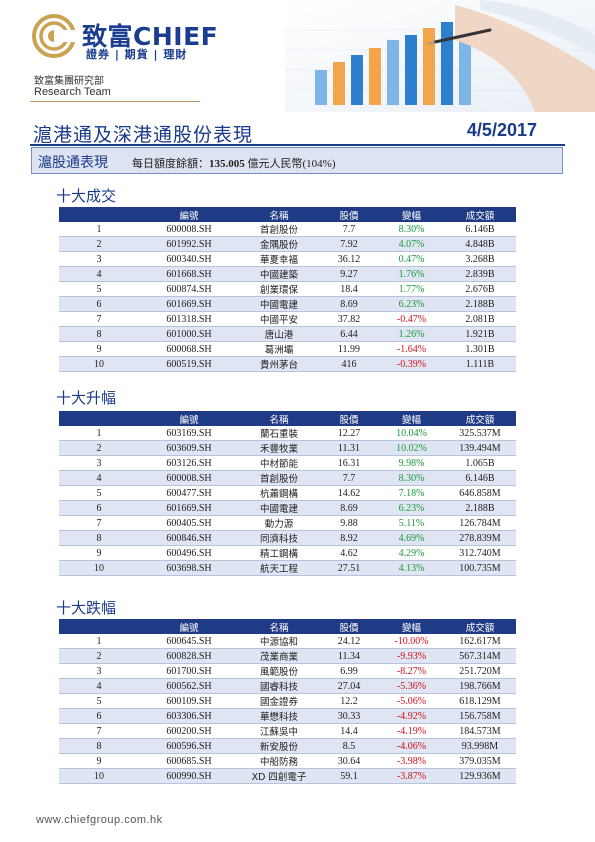 The image size is (595, 842). Describe the element at coordinates (99, 761) in the screenshot. I see `rank-cell: 9` at that location.